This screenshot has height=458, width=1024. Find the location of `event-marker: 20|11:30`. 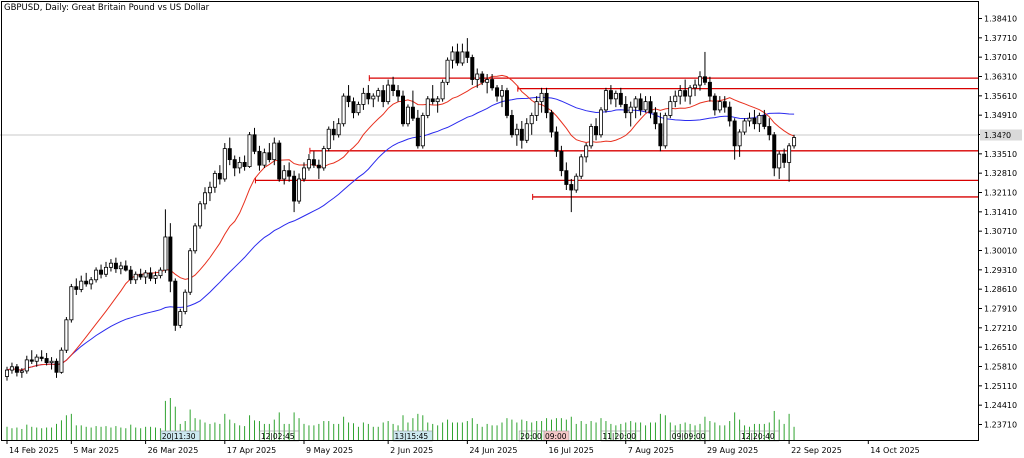

event-marker: 20|11:30 is located at coordinates (180, 436).